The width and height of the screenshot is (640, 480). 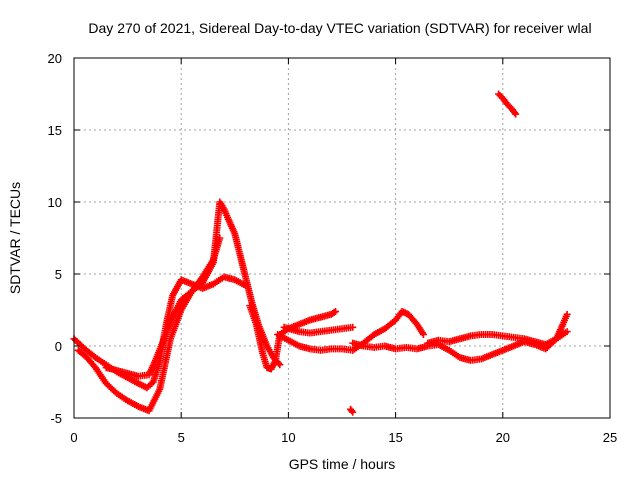 What do you see at coordinates (73, 437) in the screenshot?
I see `x-tick-label: 0` at bounding box center [73, 437].